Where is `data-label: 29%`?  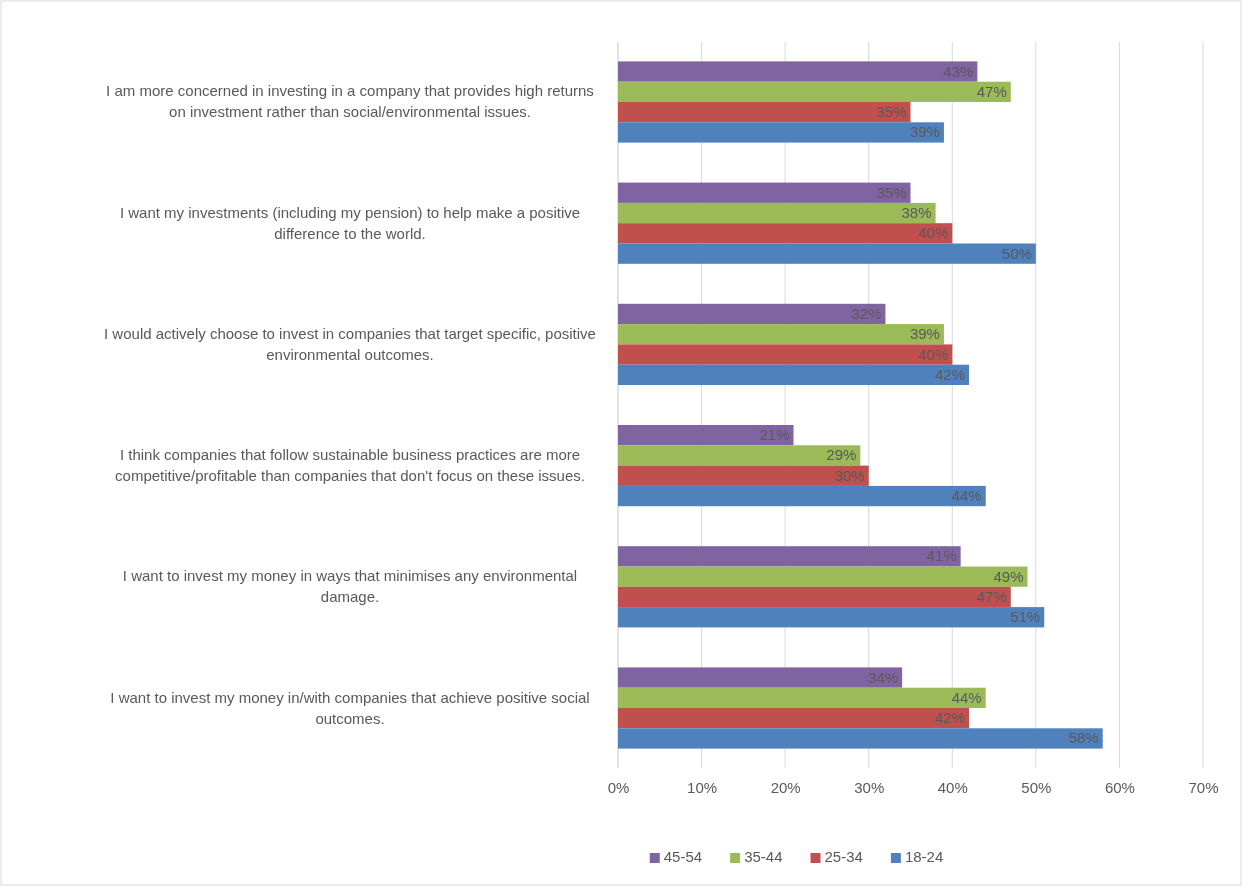
data-label: 29% is located at coordinates (841, 455).